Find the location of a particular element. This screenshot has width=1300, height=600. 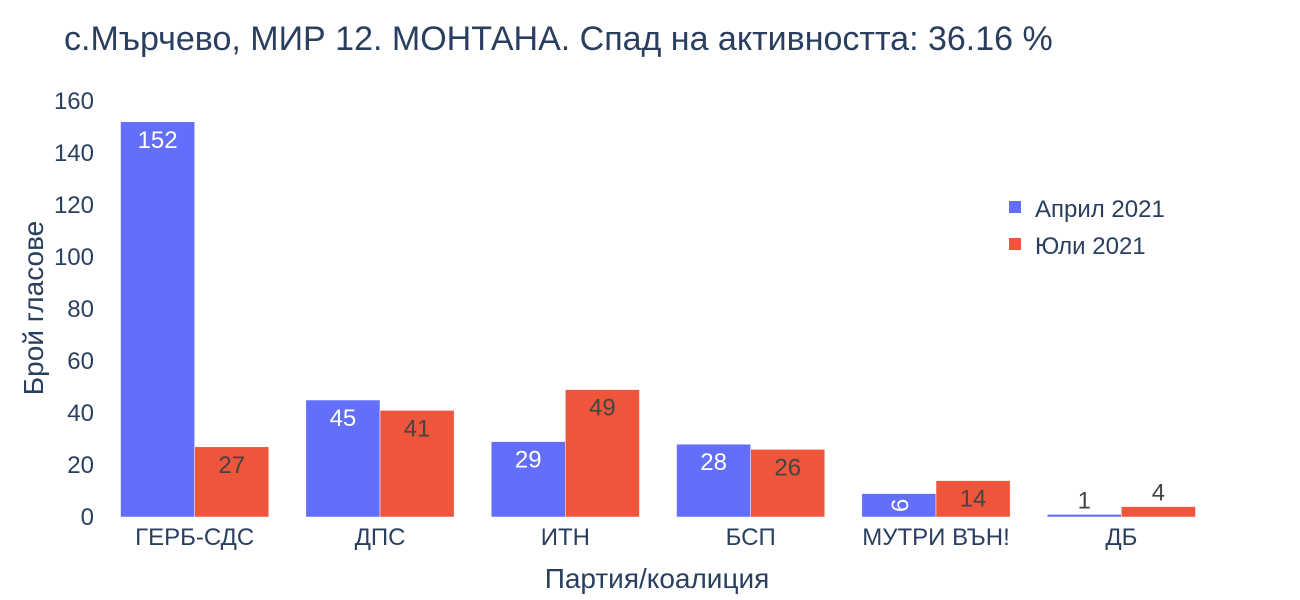

legend-label: Юли 2021 is located at coordinates (1090, 246).